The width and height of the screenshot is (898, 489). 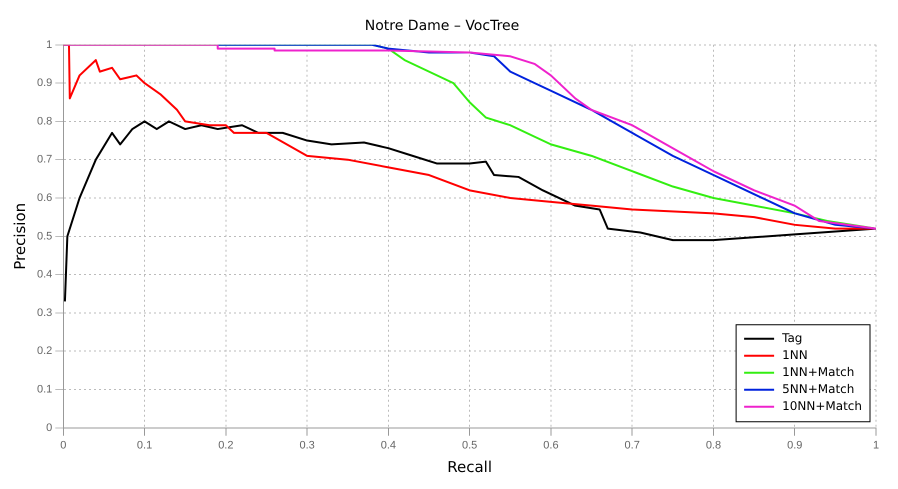 What do you see at coordinates (44, 390) in the screenshot?
I see `y-tick-label: 0.1` at bounding box center [44, 390].